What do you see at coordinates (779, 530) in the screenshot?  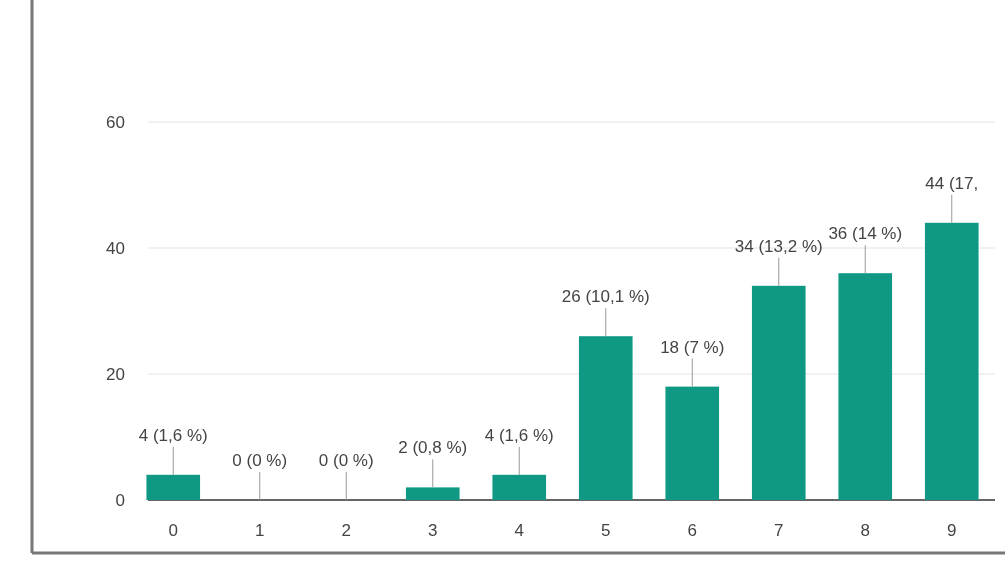 I see `x-tick-label: 7` at bounding box center [779, 530].